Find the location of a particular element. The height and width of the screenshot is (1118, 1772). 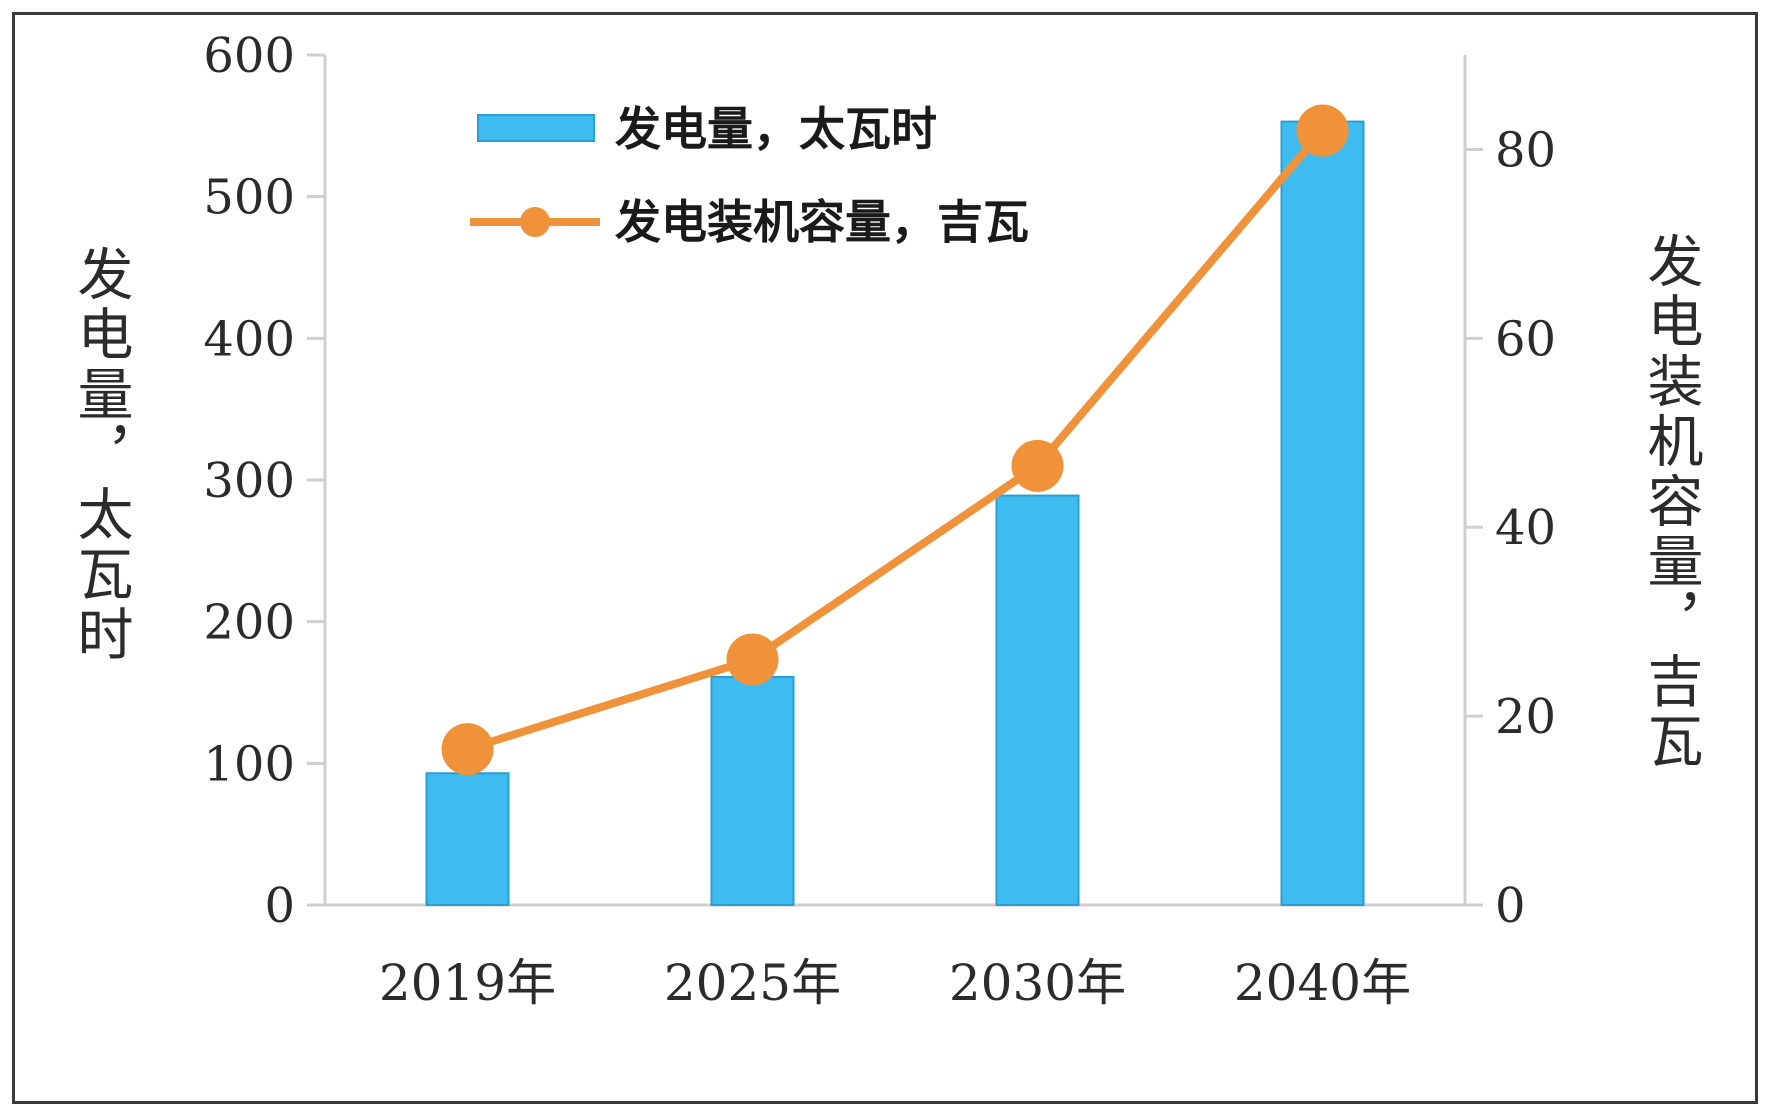

y2-axis-title: 发电装机容量，吉瓦 is located at coordinates (1670, 502).